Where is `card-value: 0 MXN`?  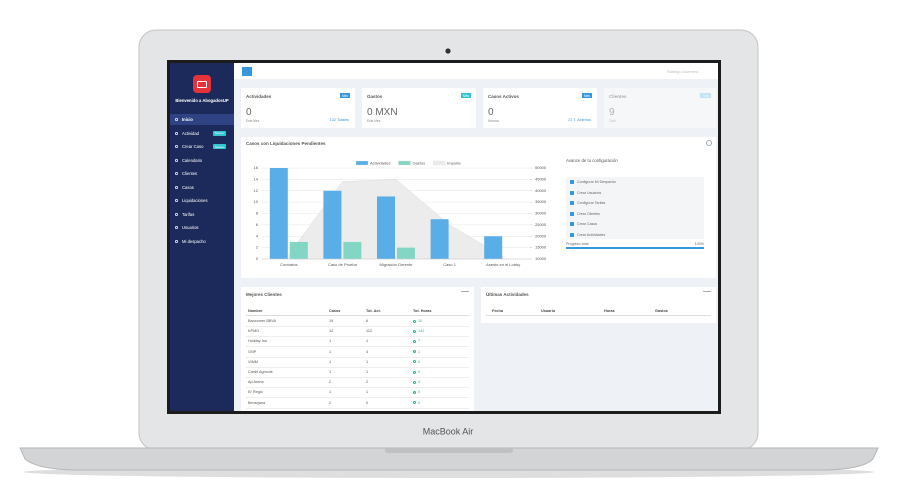
card-value: 0 MXN is located at coordinates (382, 112).